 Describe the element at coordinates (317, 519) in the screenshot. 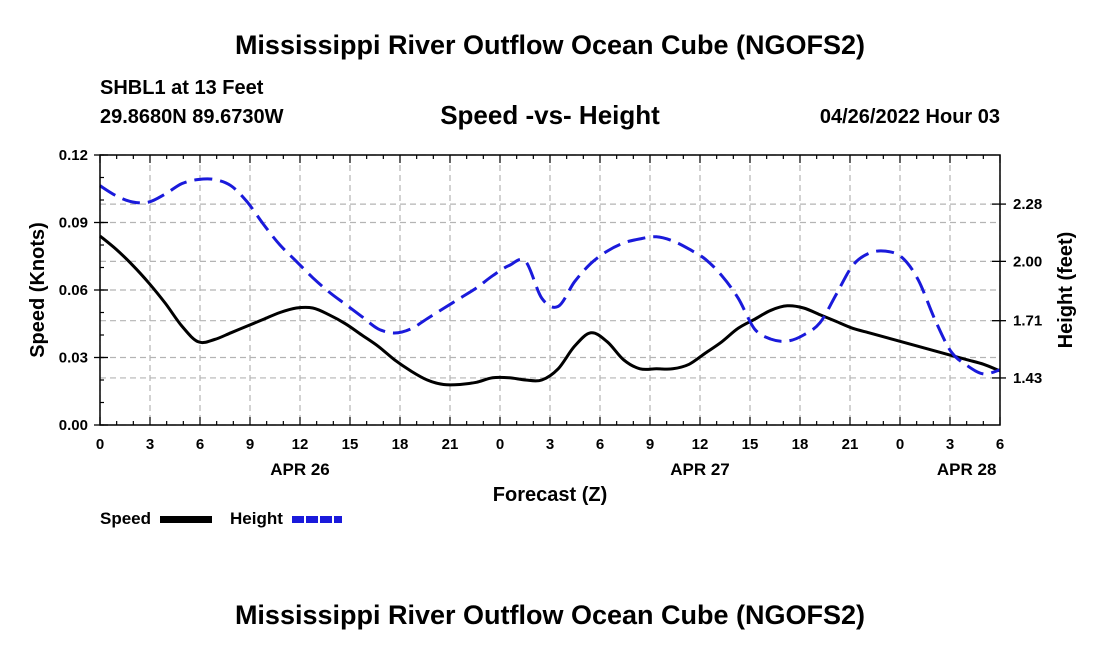

I see `legend-height-swatch` at that location.